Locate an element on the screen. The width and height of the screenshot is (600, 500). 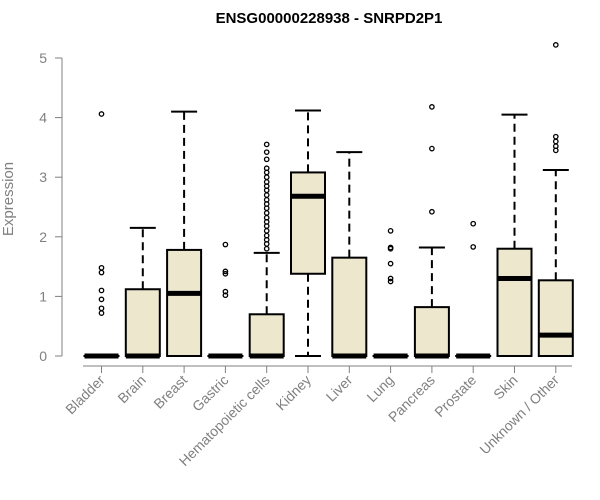
box-brain is located at coordinates (142, 292).